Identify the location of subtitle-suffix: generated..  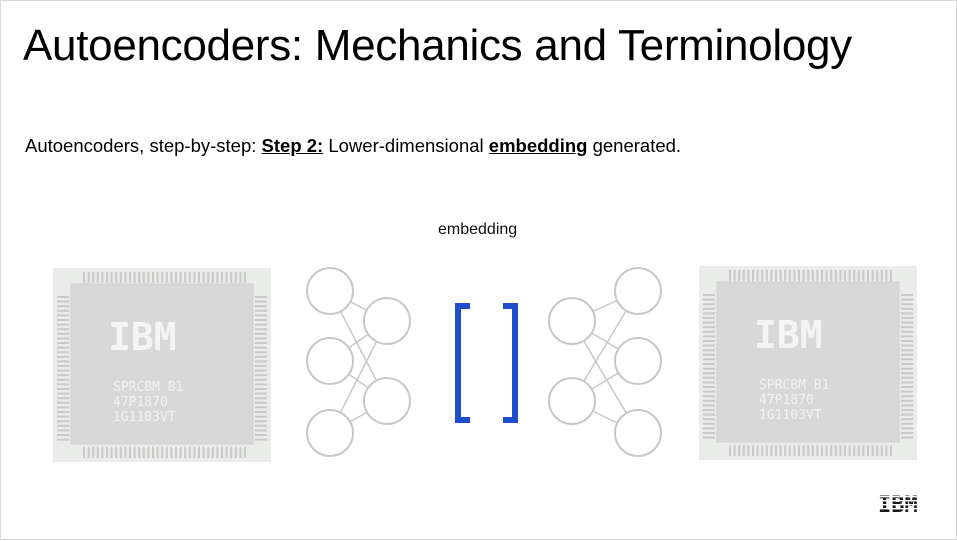
(634, 145).